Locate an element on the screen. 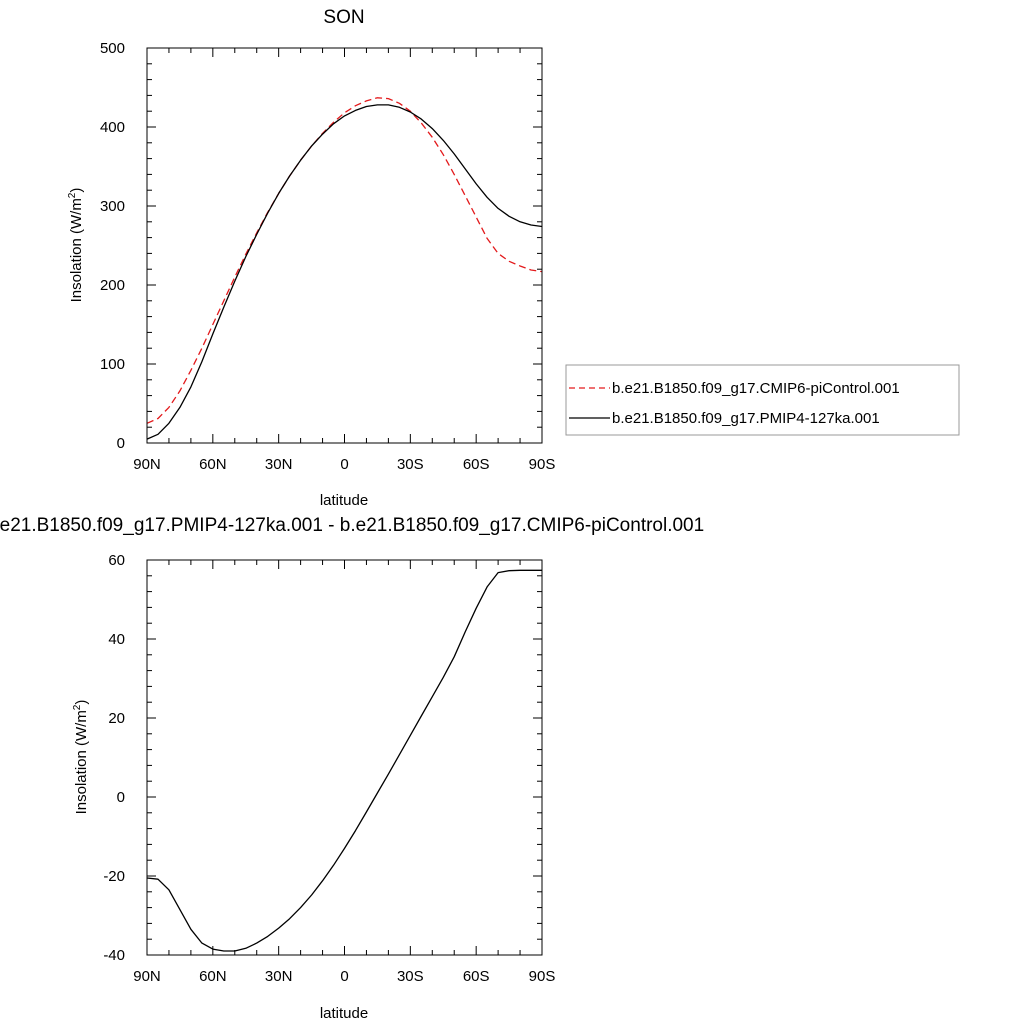 This screenshot has width=1024, height=1024. y-tick-label: -20 is located at coordinates (114, 876).